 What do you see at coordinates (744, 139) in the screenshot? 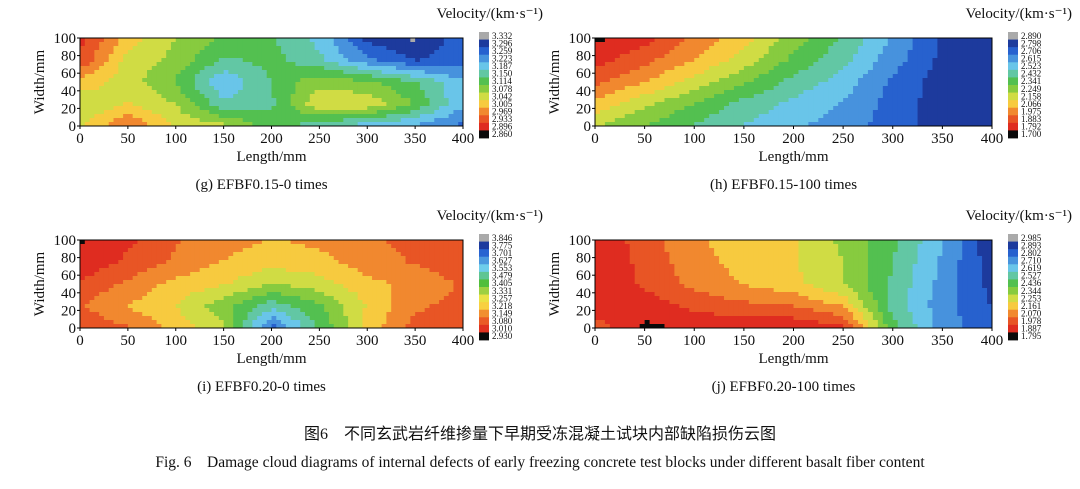
I see `x-tick-label: 150` at bounding box center [744, 139].